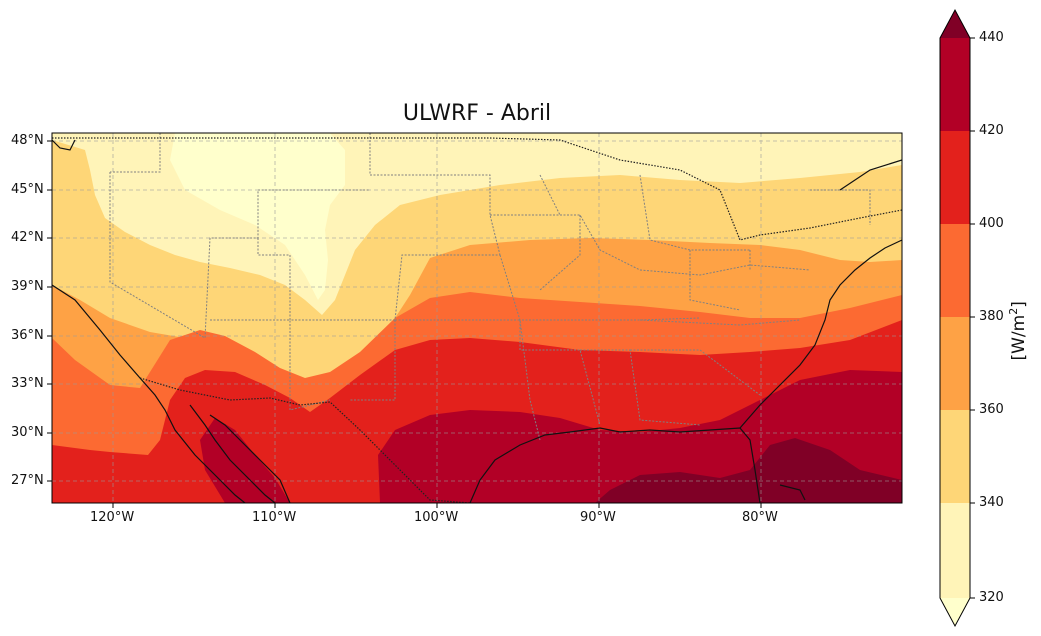 The height and width of the screenshot is (636, 1041). Describe the element at coordinates (991, 597) in the screenshot. I see `colorbar-tick-label: 320` at that location.